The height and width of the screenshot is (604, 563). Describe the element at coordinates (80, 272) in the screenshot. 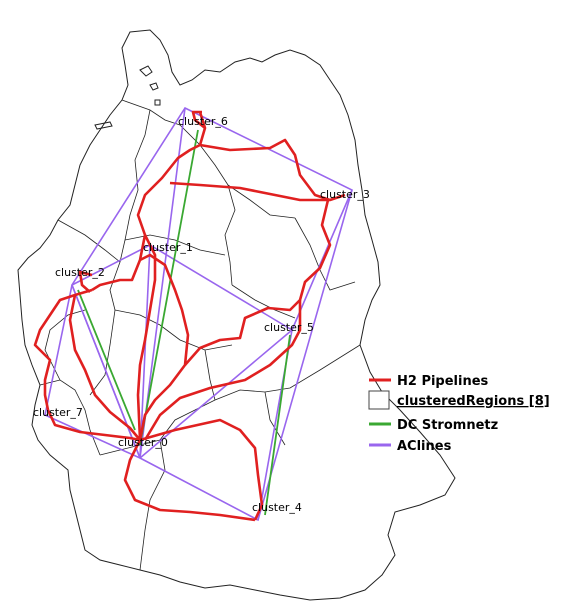

I see `cluster-label-2: cluster_2` at that location.